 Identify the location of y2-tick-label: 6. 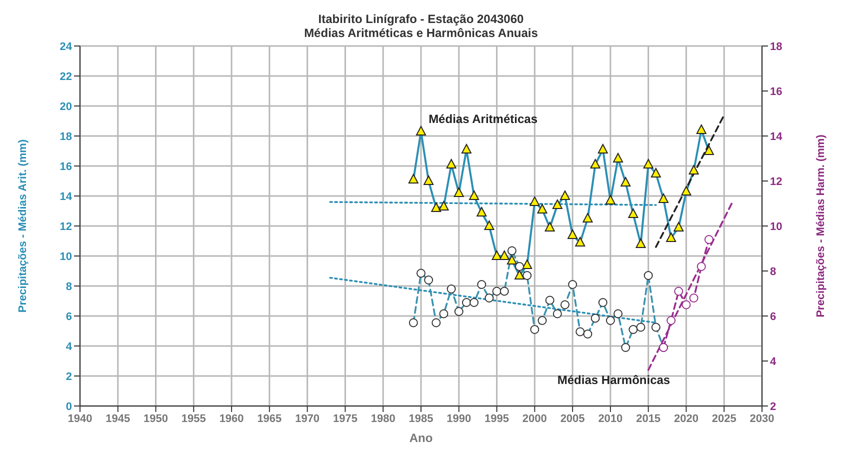
(773, 316).